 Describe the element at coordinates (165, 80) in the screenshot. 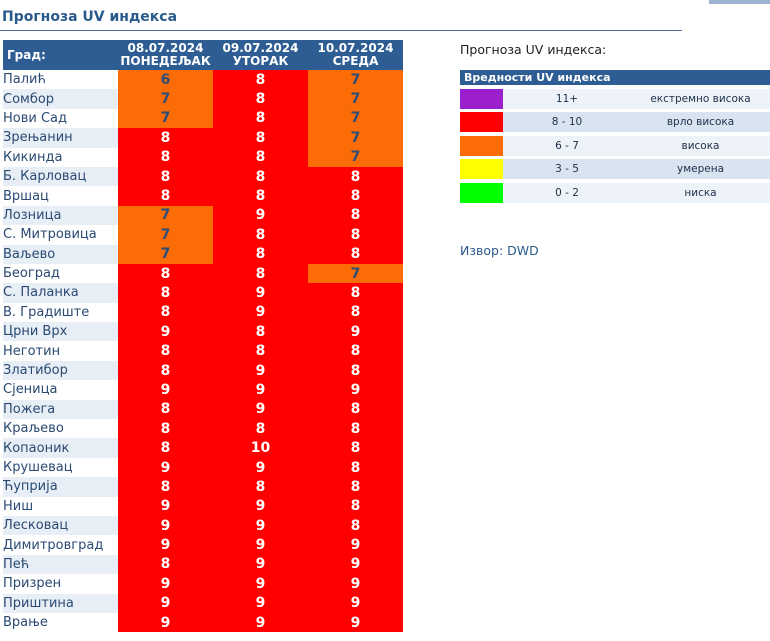

I see `uv-value-cell: 6` at that location.